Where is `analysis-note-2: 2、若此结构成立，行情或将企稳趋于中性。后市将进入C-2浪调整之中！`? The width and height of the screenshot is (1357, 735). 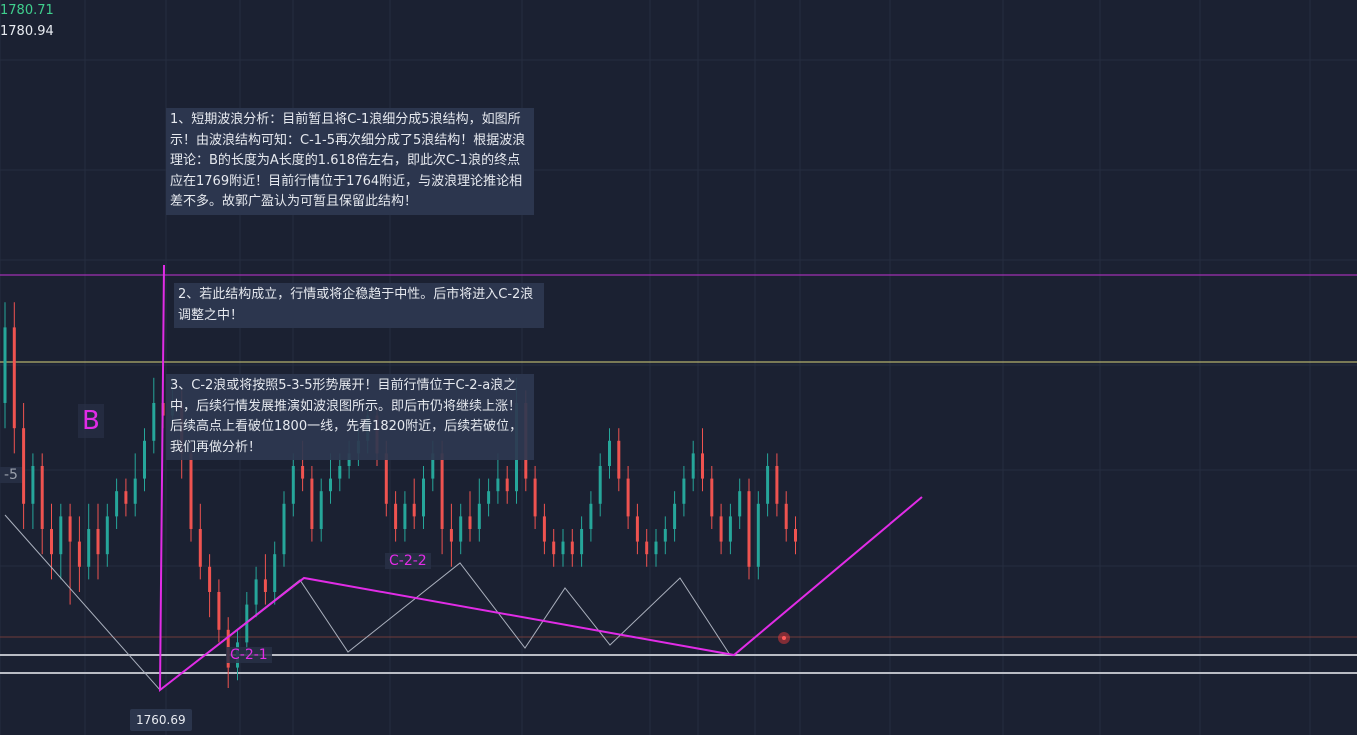
analysis-note-2: 2、若此结构成立，行情或将企稳趋于中性。后市将进入C-2浪调整之中！ is located at coordinates (359, 305).